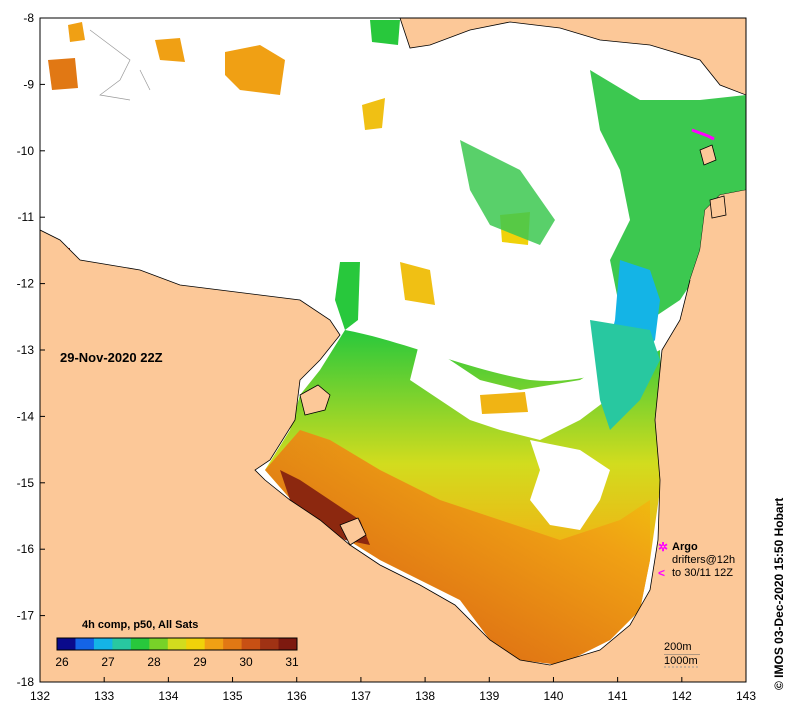 Image resolution: width=791 pixels, height=716 pixels. I want to click on y-tick-label: -9, so click(28, 84).